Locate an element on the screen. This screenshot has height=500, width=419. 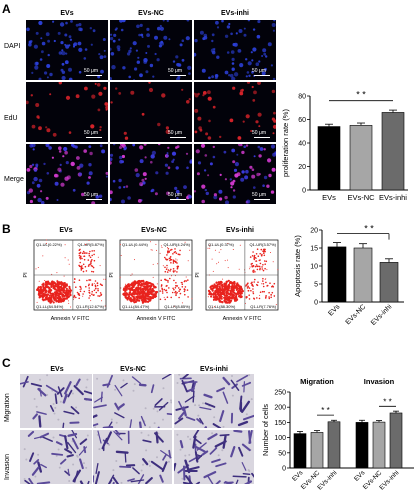
panel-c-column-evs-inhi: EVs-inhi is located at coordinates (213, 369).